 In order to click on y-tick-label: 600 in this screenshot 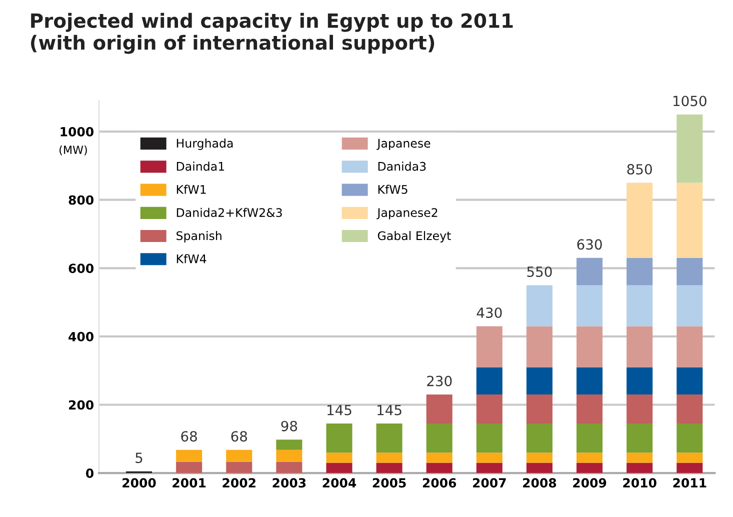, I will do `click(81, 269)`.